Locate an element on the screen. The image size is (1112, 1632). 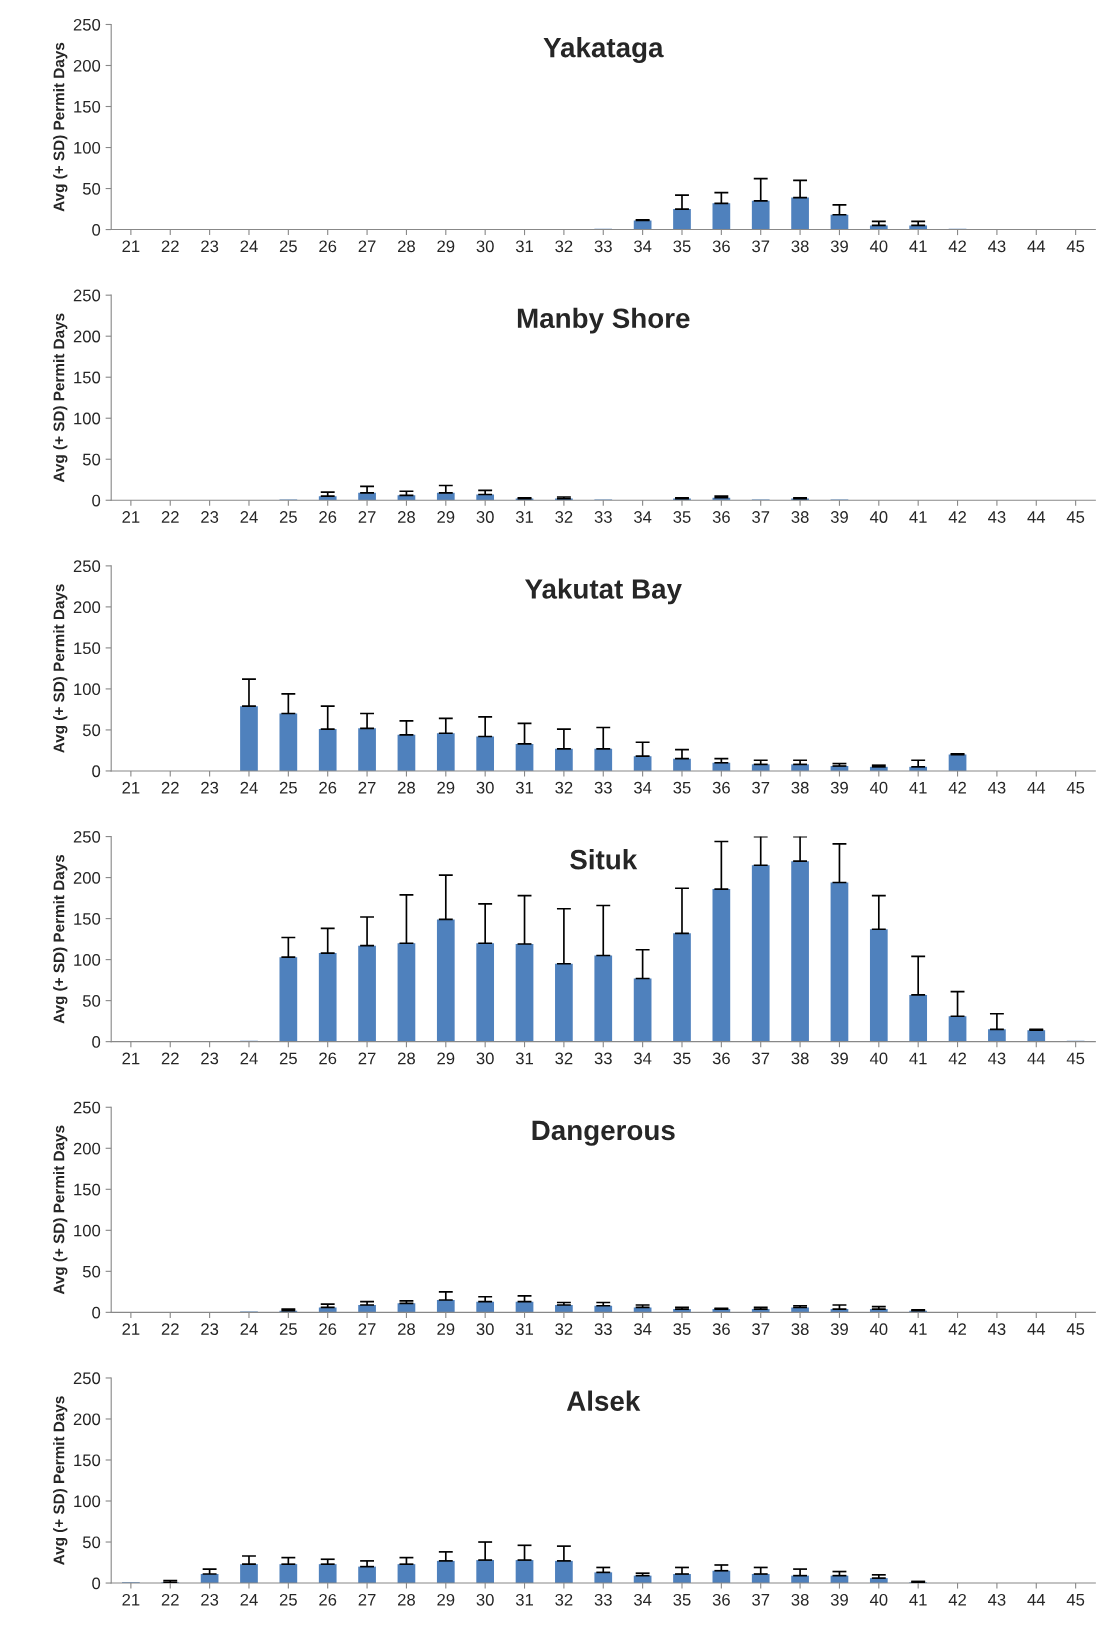
x-tick-label: 39 is located at coordinates (839, 1599).